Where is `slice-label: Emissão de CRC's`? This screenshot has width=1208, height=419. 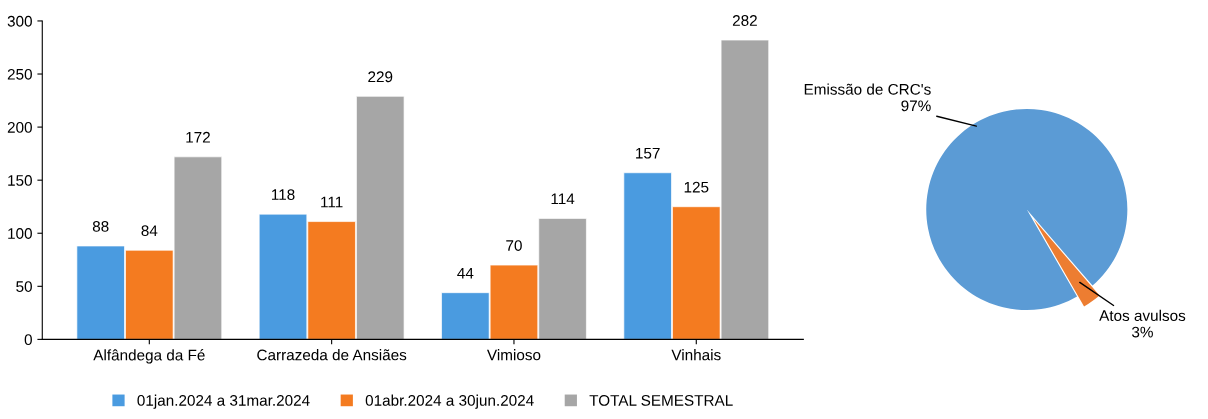 slice-label: Emissão de CRC's is located at coordinates (867, 89).